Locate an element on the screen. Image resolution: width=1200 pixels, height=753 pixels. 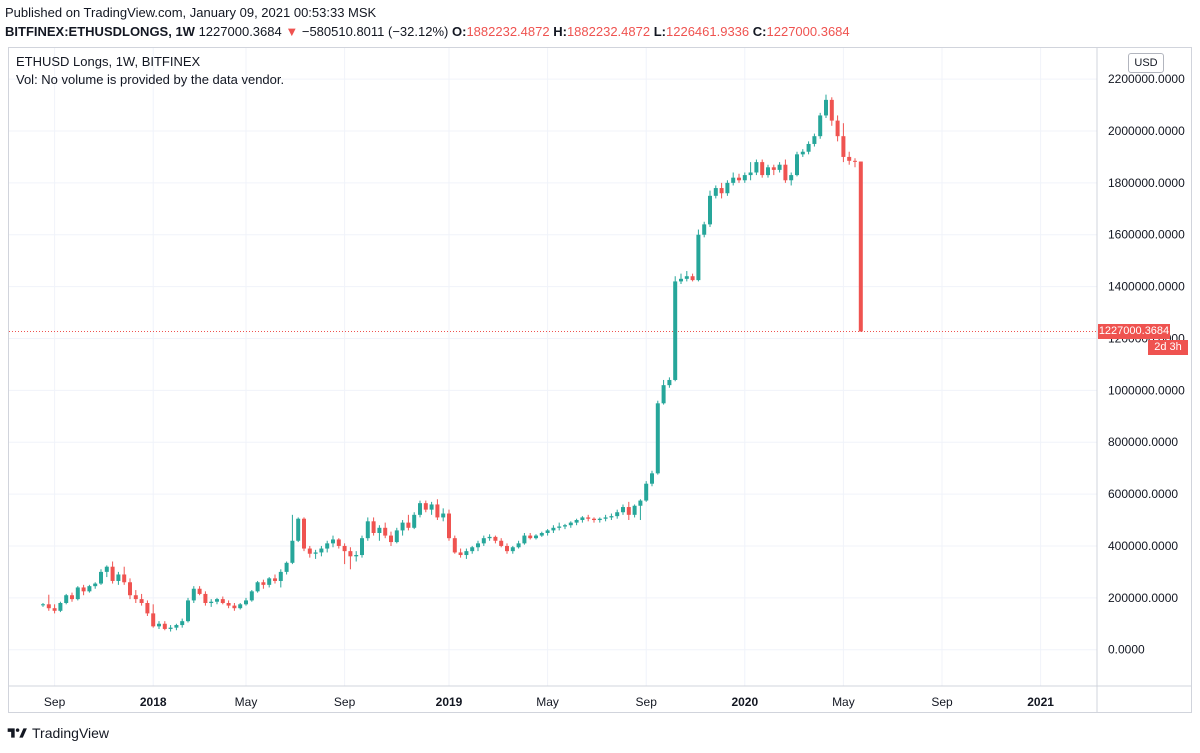
x-tick-label: 2020 is located at coordinates (744, 702).